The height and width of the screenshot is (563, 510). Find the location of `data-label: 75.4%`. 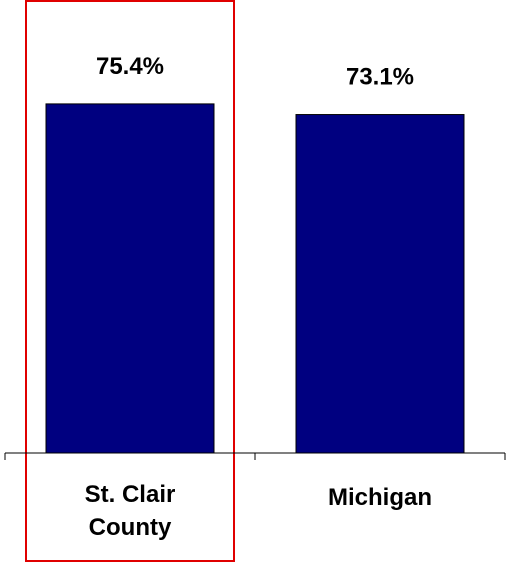

data-label: 75.4% is located at coordinates (130, 66).